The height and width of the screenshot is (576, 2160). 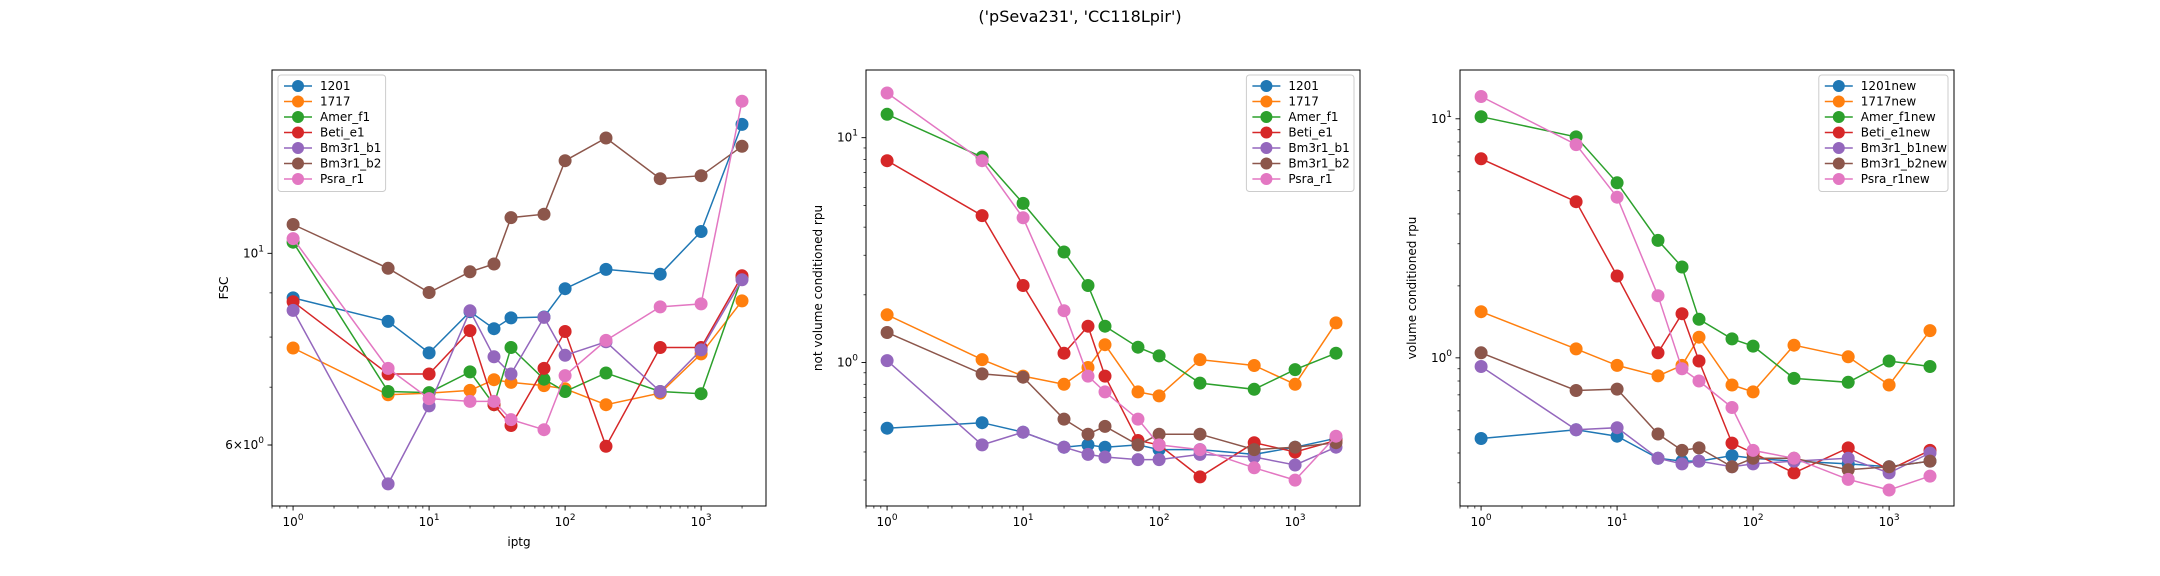 What do you see at coordinates (1310, 179) in the screenshot?
I see `legend-entry: Psra_r1` at bounding box center [1310, 179].